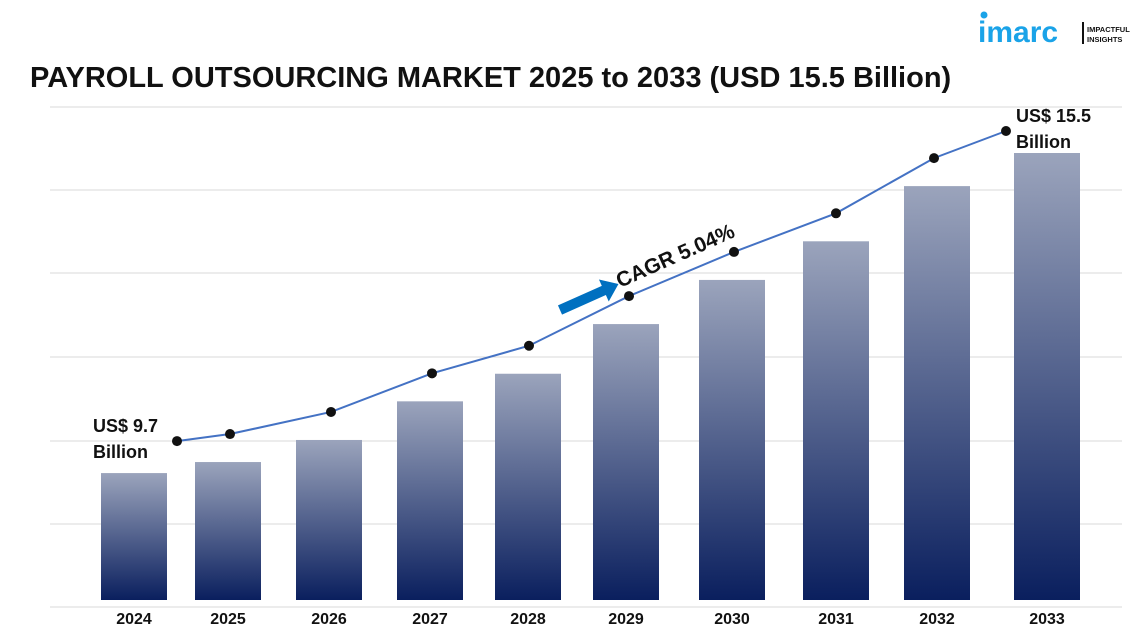  Describe the element at coordinates (937, 393) in the screenshot. I see `bar-2032` at that location.